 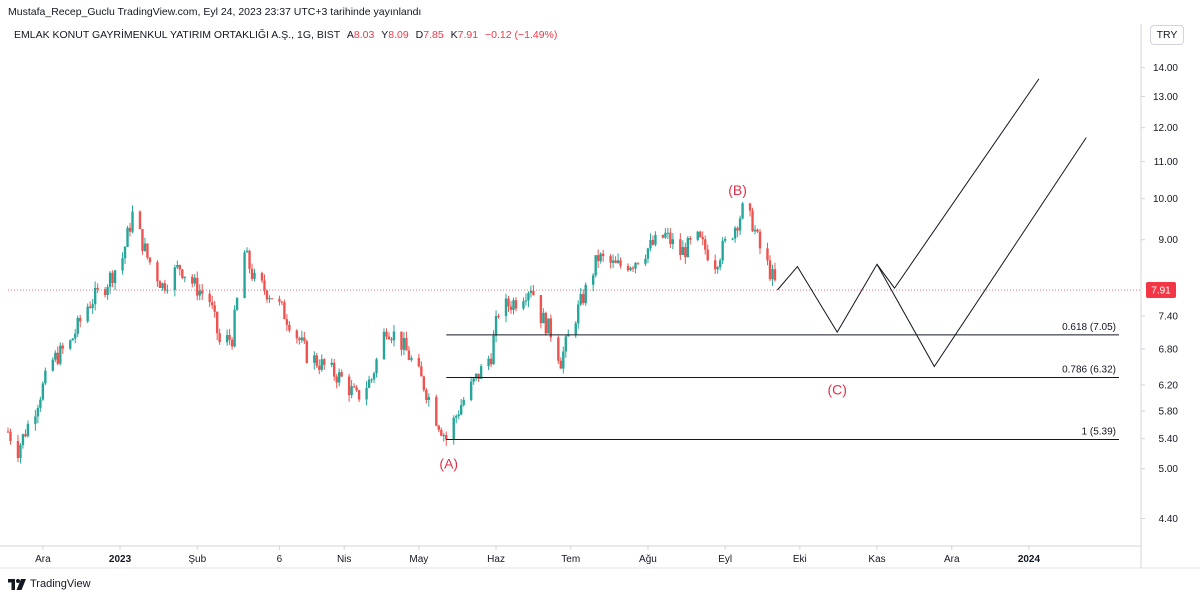 What do you see at coordinates (448, 464) in the screenshot?
I see `wave-label: (A)` at bounding box center [448, 464].